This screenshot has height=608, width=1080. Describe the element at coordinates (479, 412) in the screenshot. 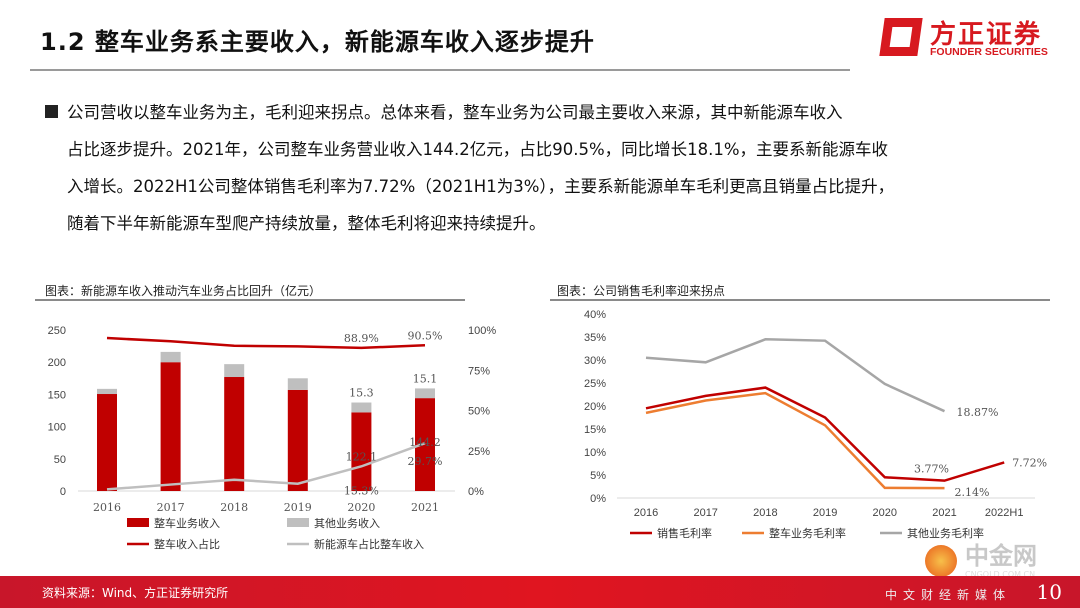

I see `y2-tick-label: 50%` at that location.